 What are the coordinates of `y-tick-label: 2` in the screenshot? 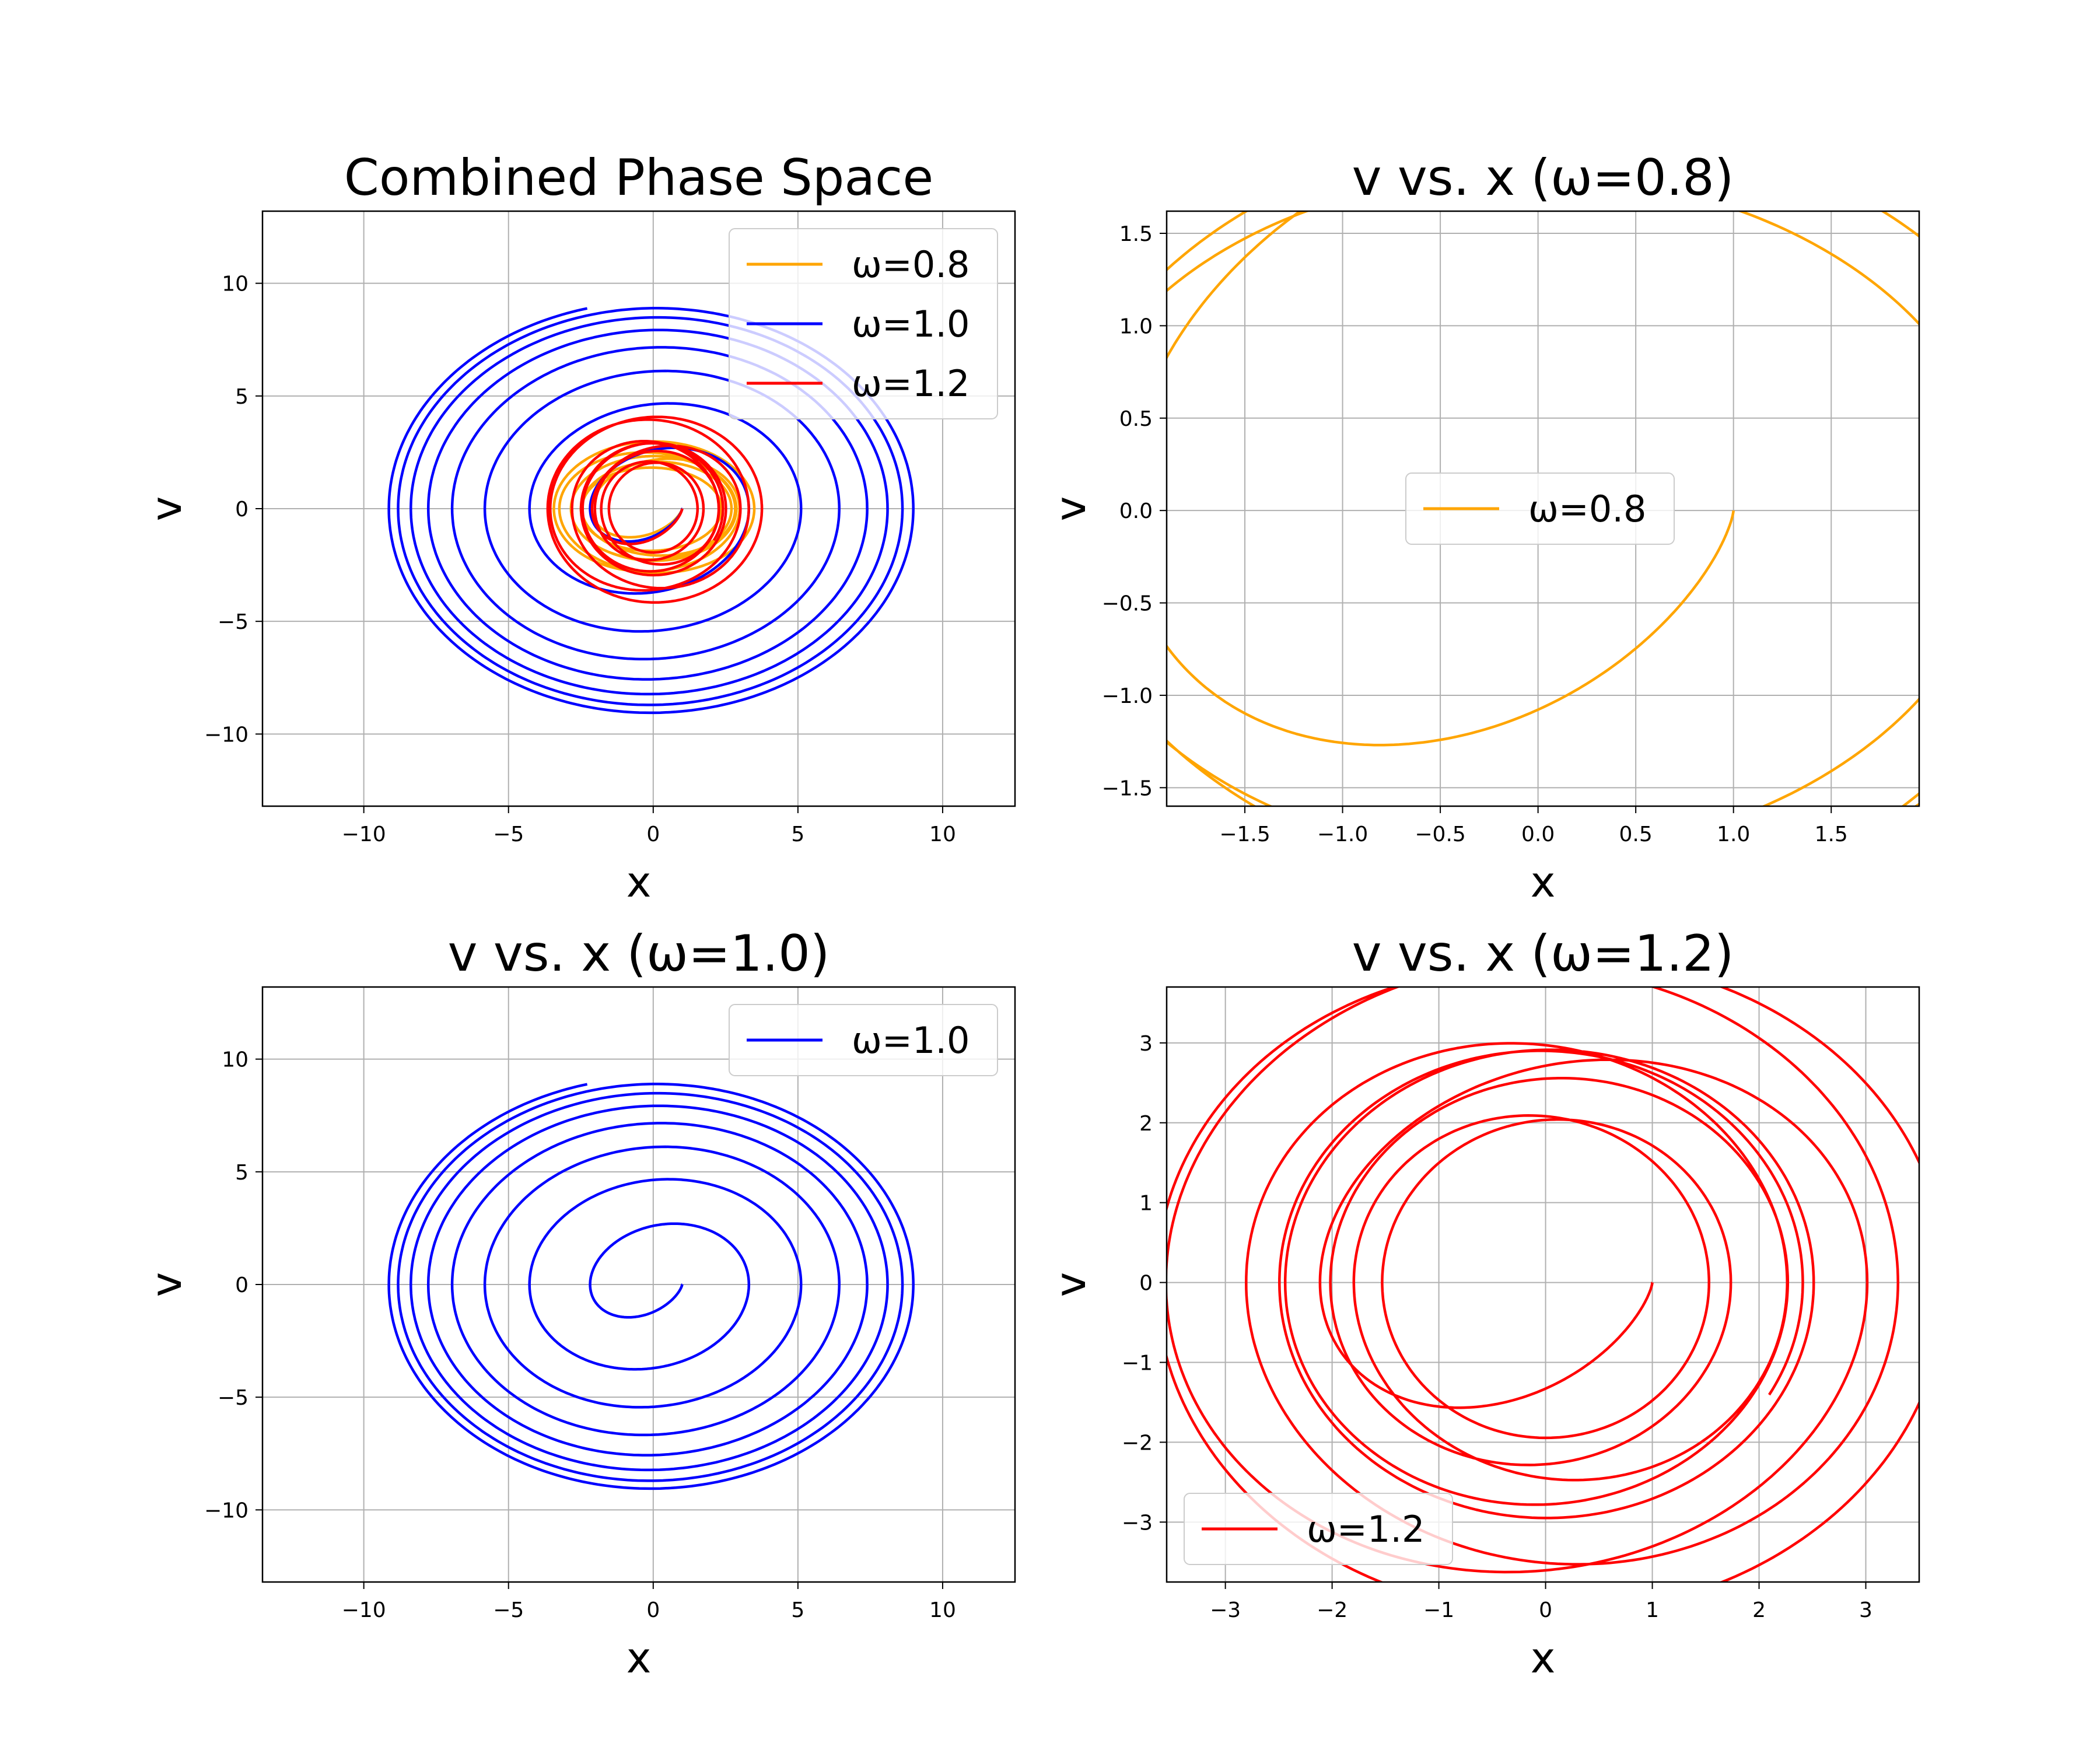 It's located at (1146, 1124).